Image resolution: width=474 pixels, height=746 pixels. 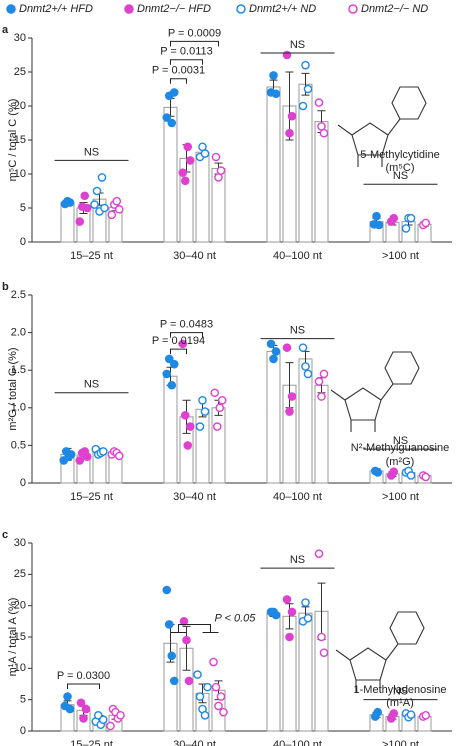 What do you see at coordinates (5, 535) in the screenshot?
I see `panel-letter: c` at bounding box center [5, 535].